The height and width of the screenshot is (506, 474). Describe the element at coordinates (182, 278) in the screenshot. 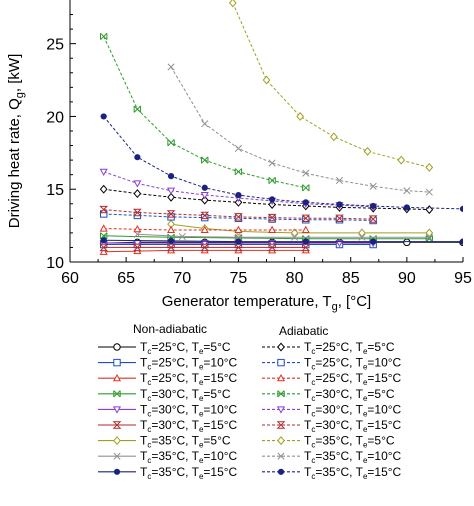

I see `x-tick-label: 70` at that location.